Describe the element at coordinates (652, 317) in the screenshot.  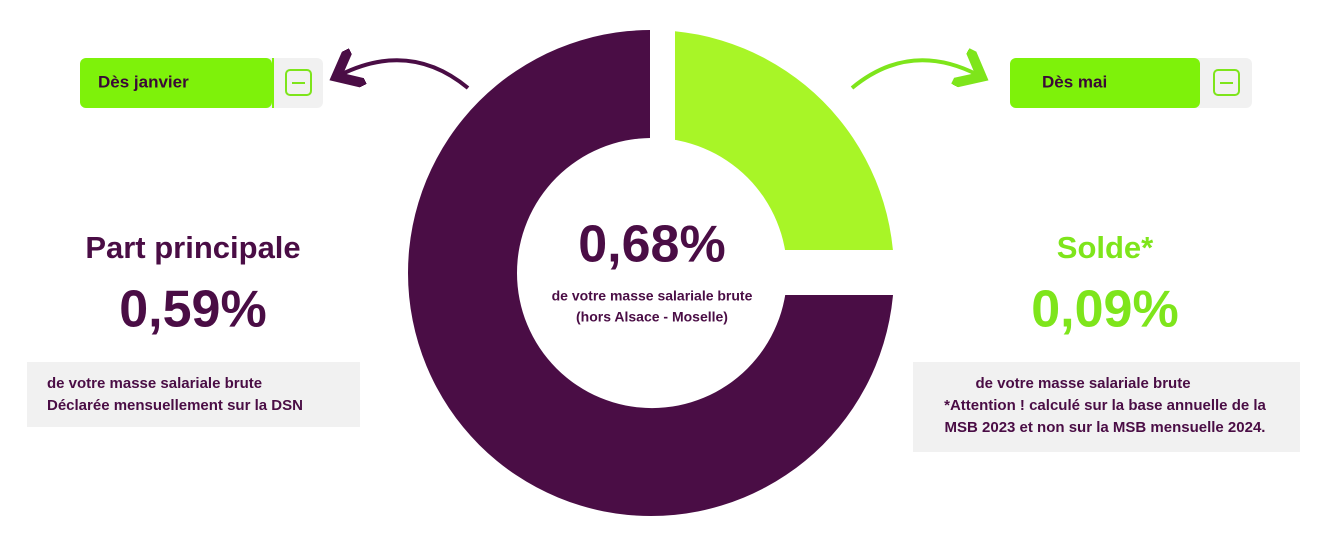
I see `center-description: (hors Alsace - Moselle)` at that location.